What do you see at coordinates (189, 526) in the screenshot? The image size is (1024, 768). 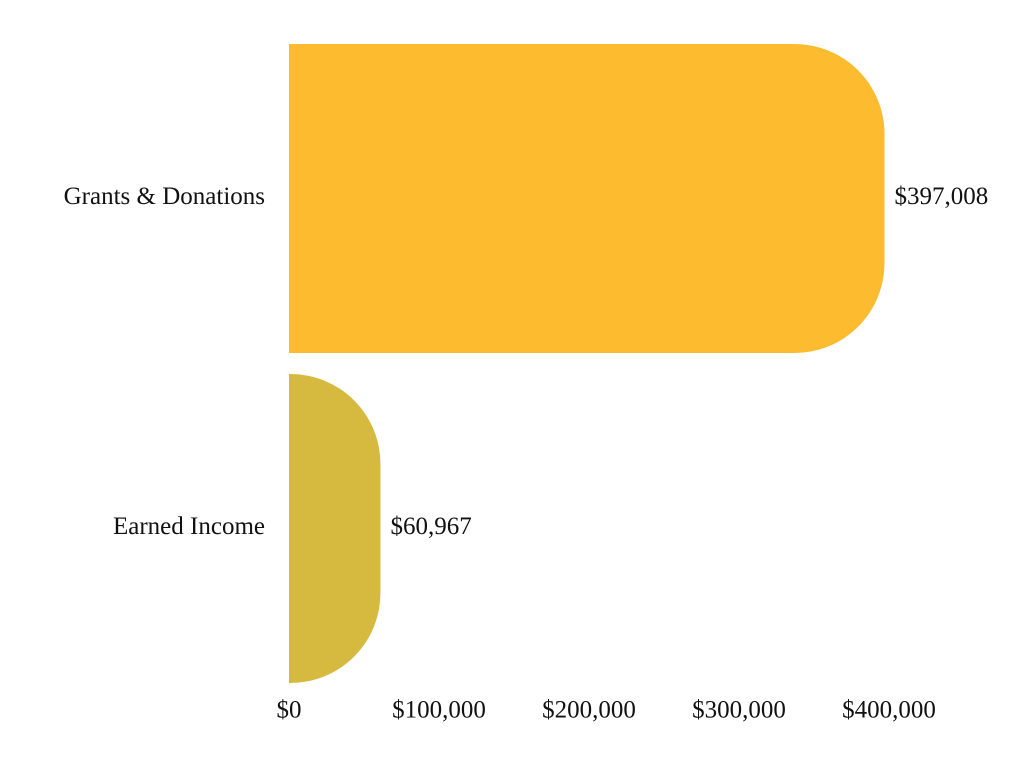 I see `category-label: Earned Income` at bounding box center [189, 526].